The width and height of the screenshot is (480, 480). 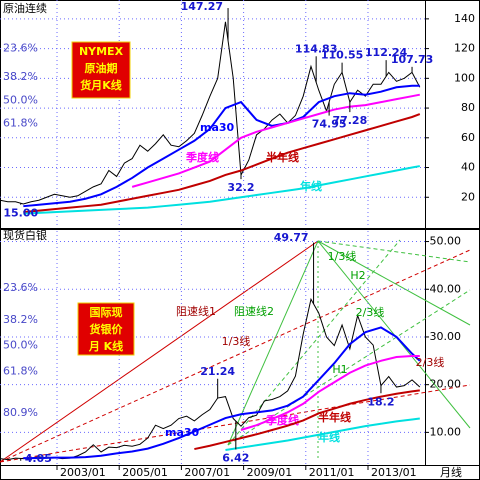 What do you see at coordinates (464, 48) in the screenshot?
I see `y-tick-label: 120` at bounding box center [464, 48].